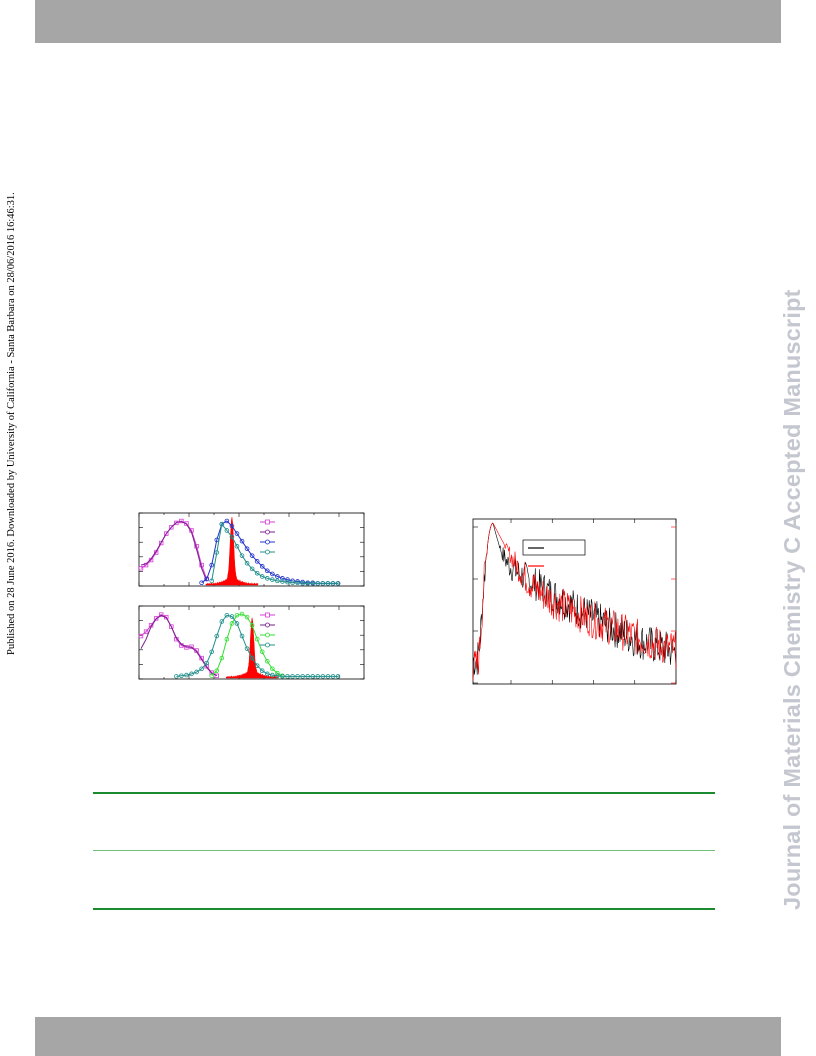 The width and height of the screenshot is (816, 1056). What do you see at coordinates (554, 547) in the screenshot?
I see `decay-legend-box` at bounding box center [554, 547].